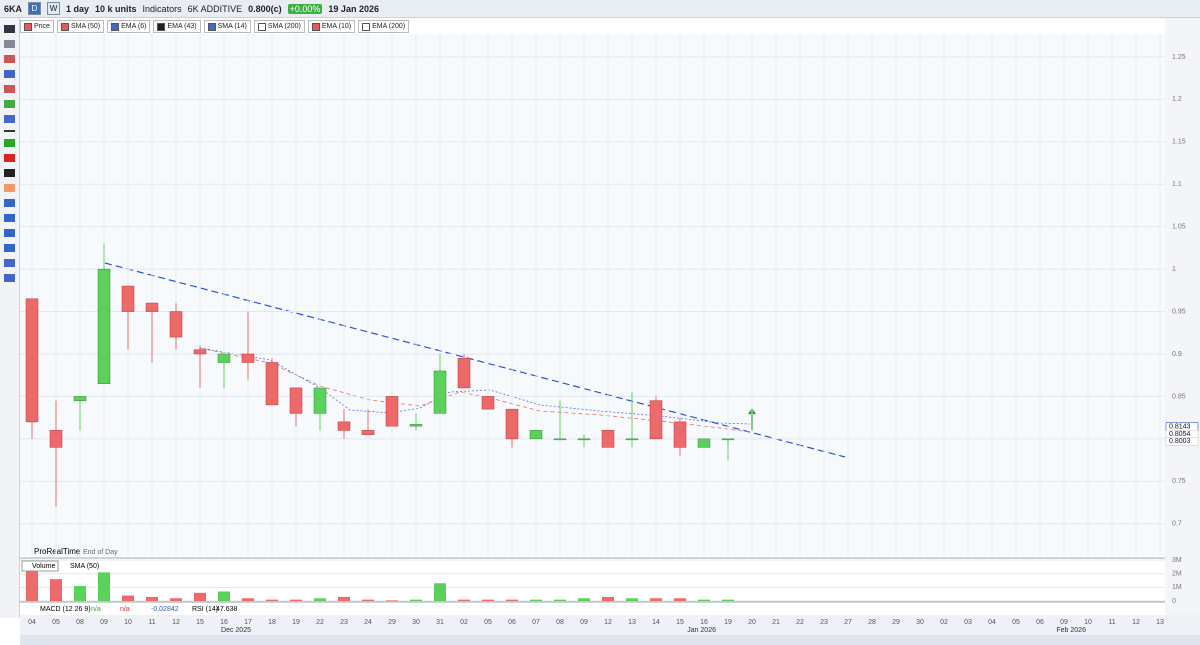  What do you see at coordinates (872, 622) in the screenshot?
I see `x-tick-label: 28` at bounding box center [872, 622].